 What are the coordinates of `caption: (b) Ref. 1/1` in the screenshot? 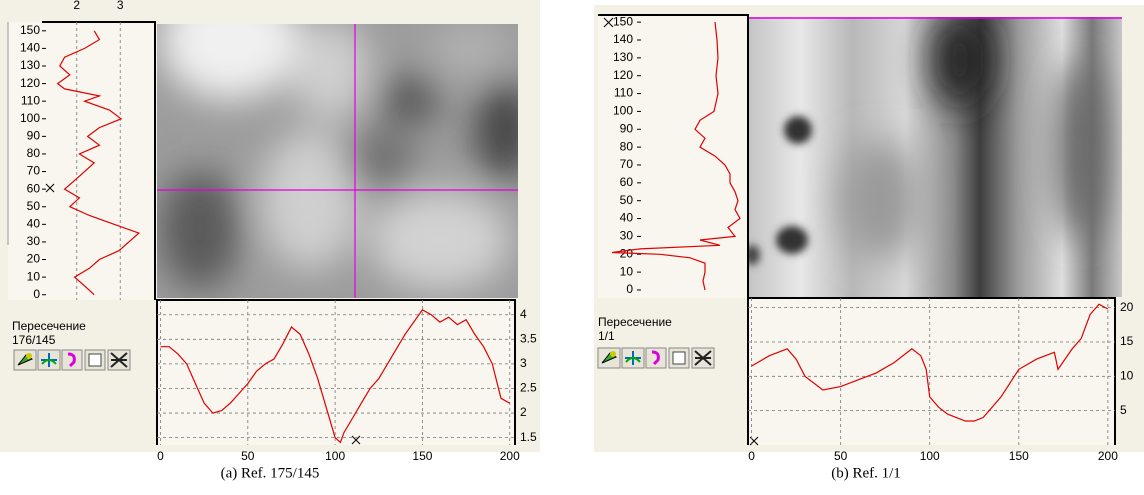 It's located at (866, 473).